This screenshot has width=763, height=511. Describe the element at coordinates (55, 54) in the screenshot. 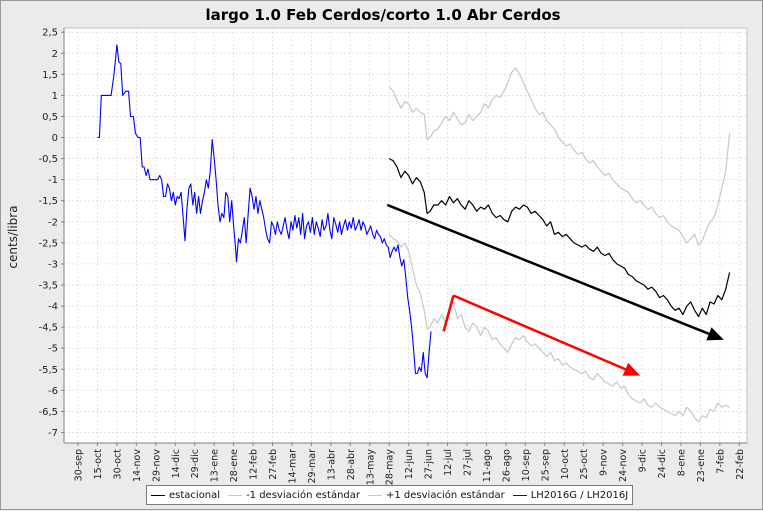

I see `y-tick-label: 2` at that location.